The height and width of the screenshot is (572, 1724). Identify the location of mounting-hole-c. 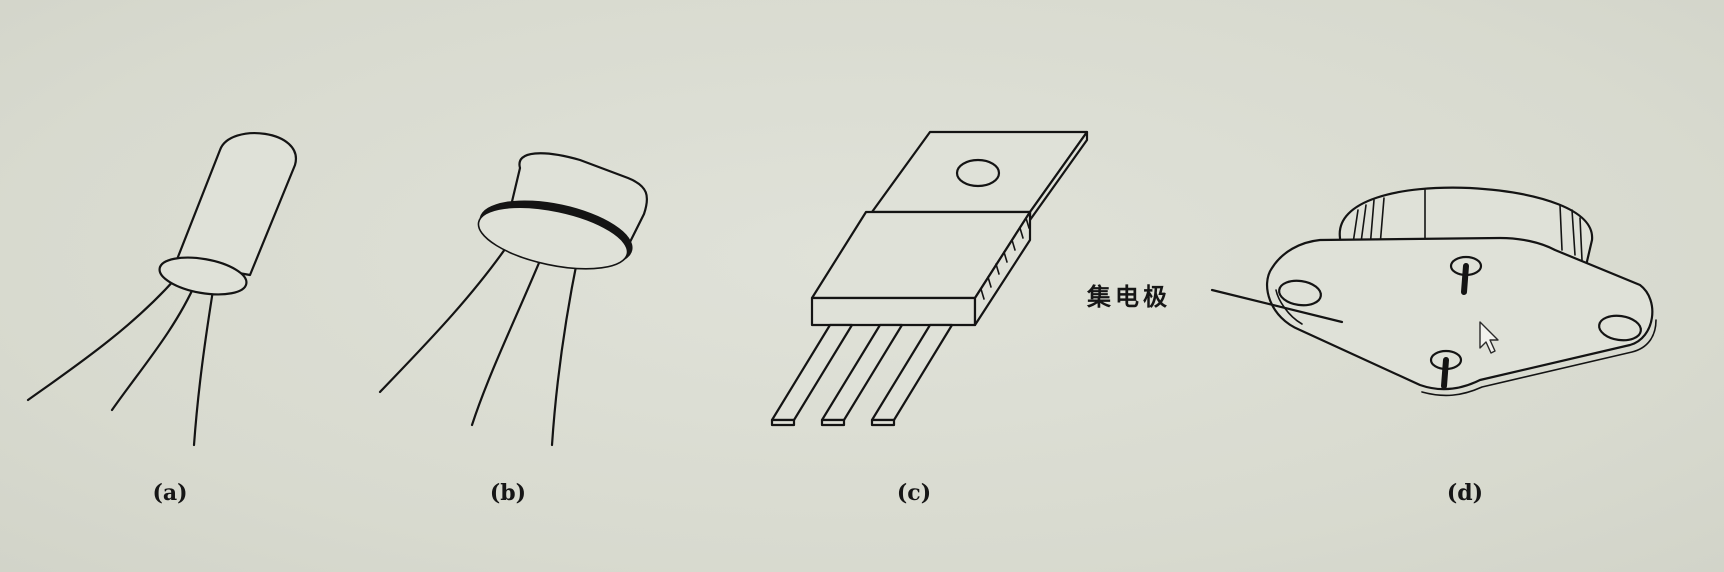
(978, 173).